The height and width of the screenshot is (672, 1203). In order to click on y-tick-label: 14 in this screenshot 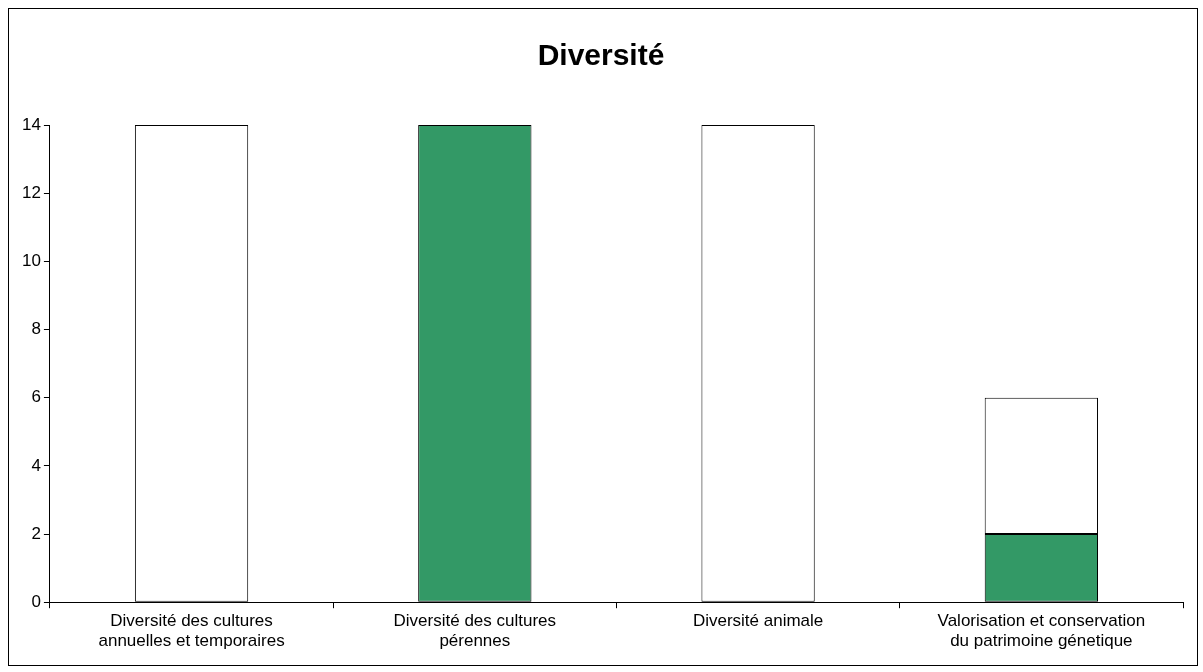, I will do `click(31, 124)`.